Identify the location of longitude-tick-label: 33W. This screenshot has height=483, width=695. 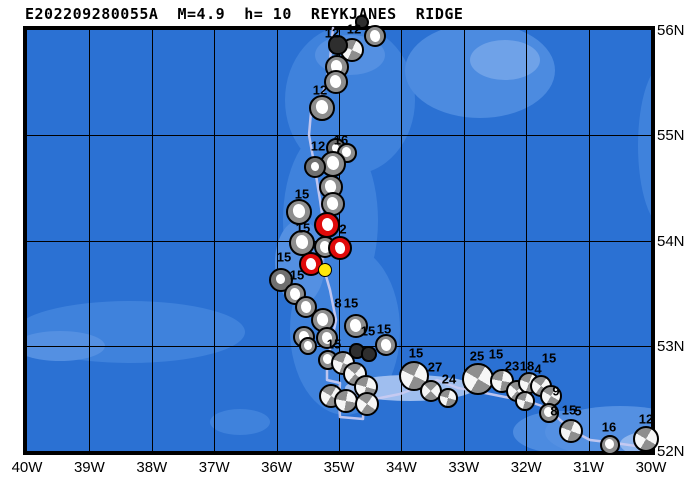
(464, 467).